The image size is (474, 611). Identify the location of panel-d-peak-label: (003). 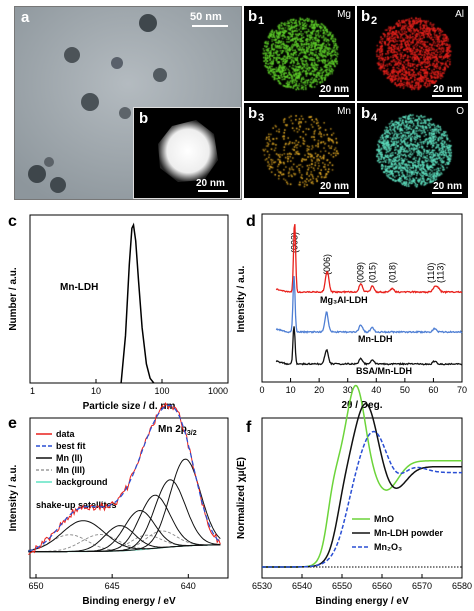
(295, 242).